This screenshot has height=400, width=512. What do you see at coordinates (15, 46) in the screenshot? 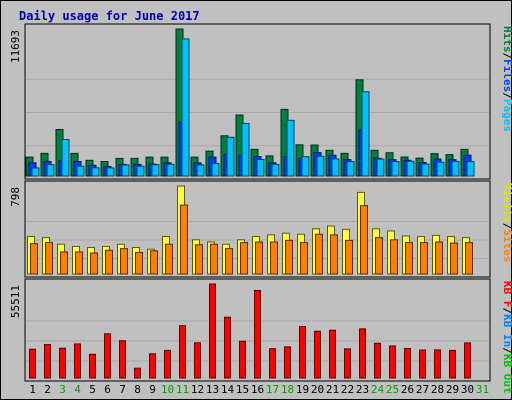
I see `y-max-label: 11693` at bounding box center [15, 46].